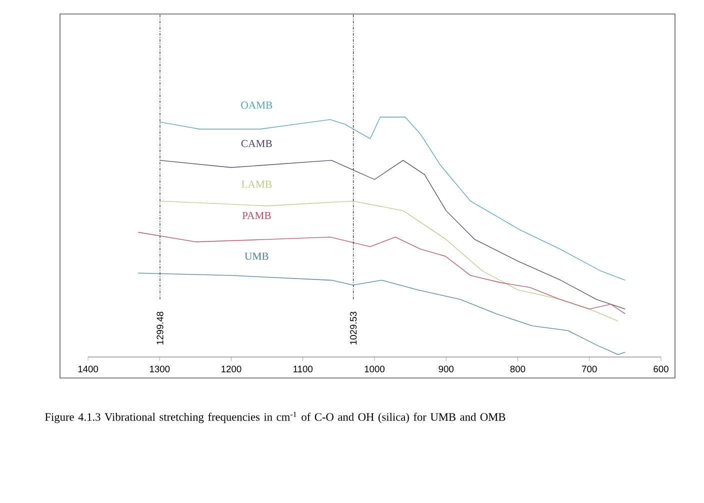  What do you see at coordinates (353, 328) in the screenshot?
I see `ref-line-label: 1029.53` at bounding box center [353, 328].